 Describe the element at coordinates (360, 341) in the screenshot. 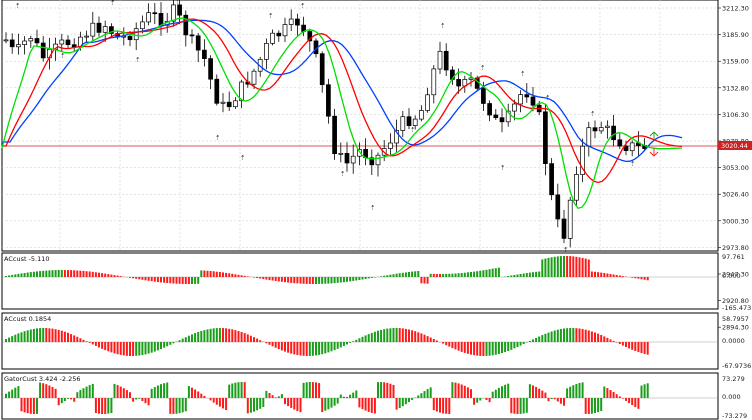

I see `ac-indicator-panel-2: ACcust 0.1854` at that location.